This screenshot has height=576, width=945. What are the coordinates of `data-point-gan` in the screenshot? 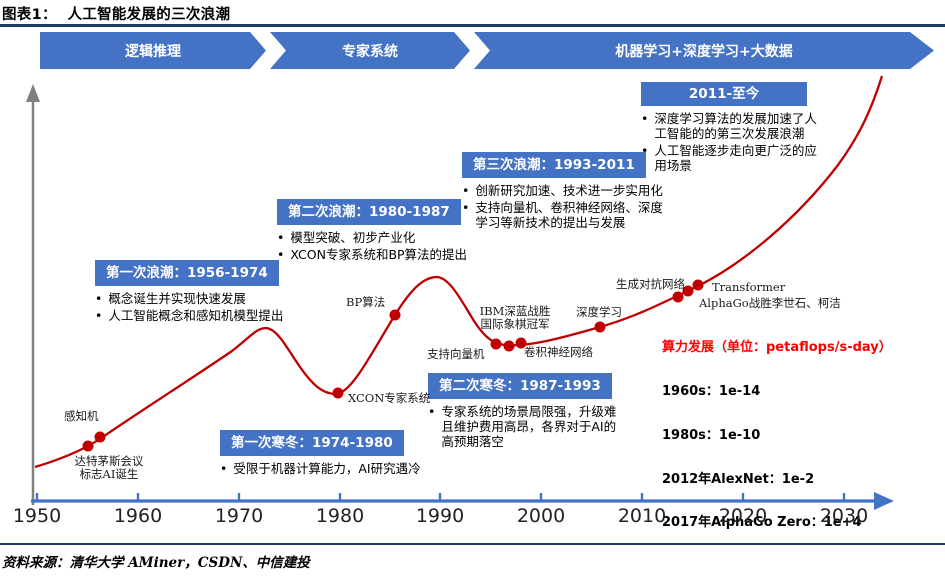 It's located at (678, 297).